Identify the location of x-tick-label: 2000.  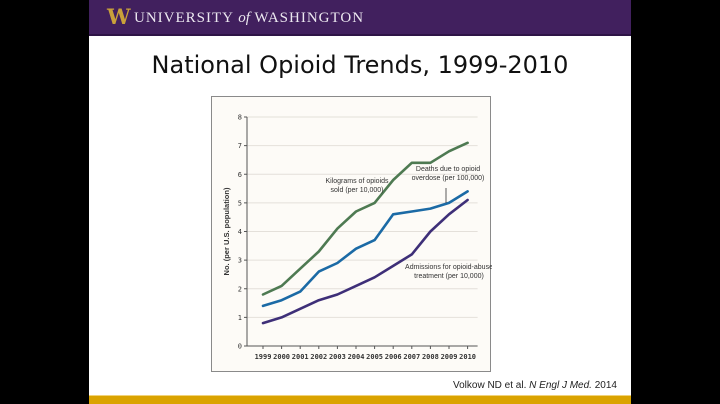
(281, 357).